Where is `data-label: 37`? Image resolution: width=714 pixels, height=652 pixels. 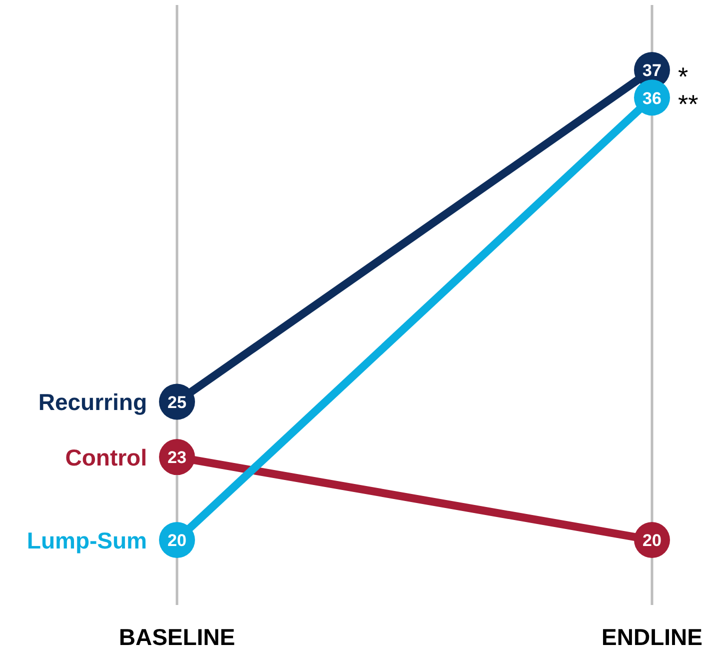 data-label: 37 is located at coordinates (652, 70).